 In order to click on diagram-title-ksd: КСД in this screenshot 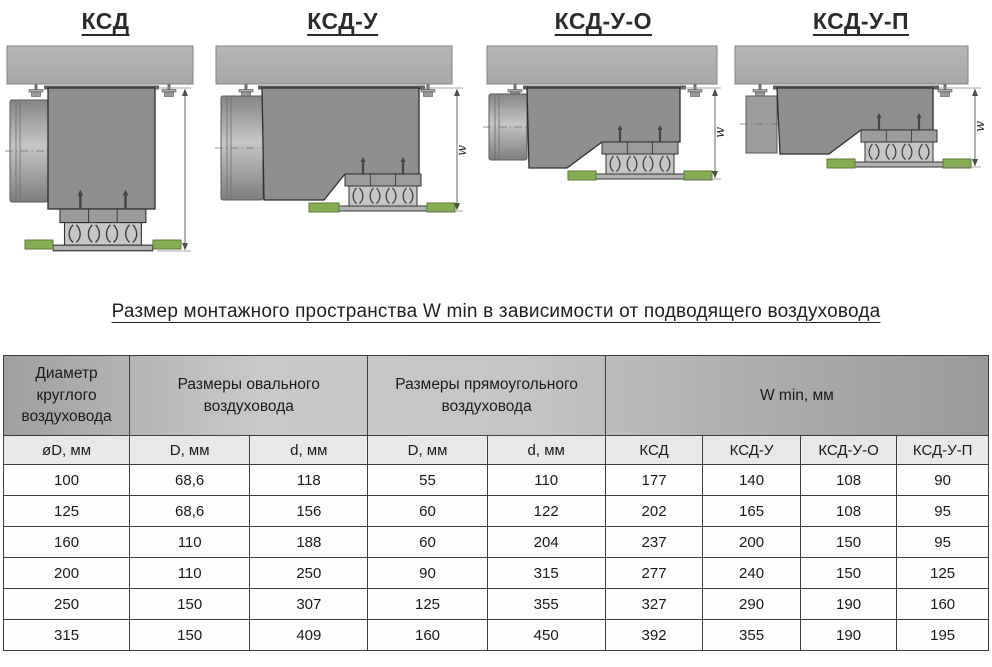, I will do `click(105, 21)`.